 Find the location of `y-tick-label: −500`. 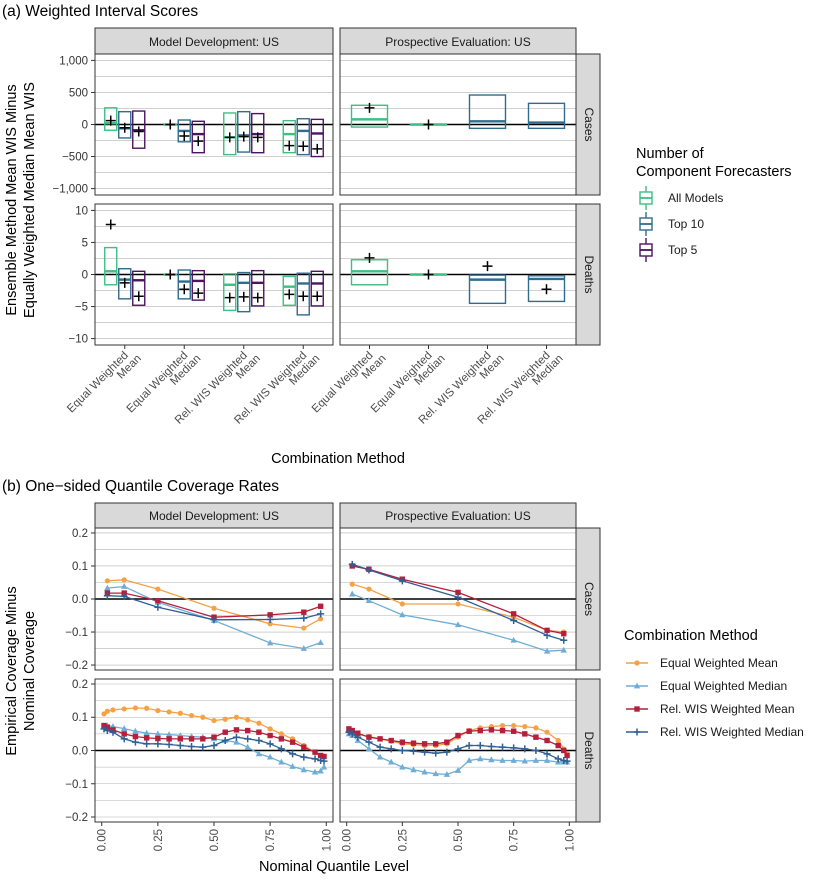

y-tick-label: −500 is located at coordinates (75, 158).